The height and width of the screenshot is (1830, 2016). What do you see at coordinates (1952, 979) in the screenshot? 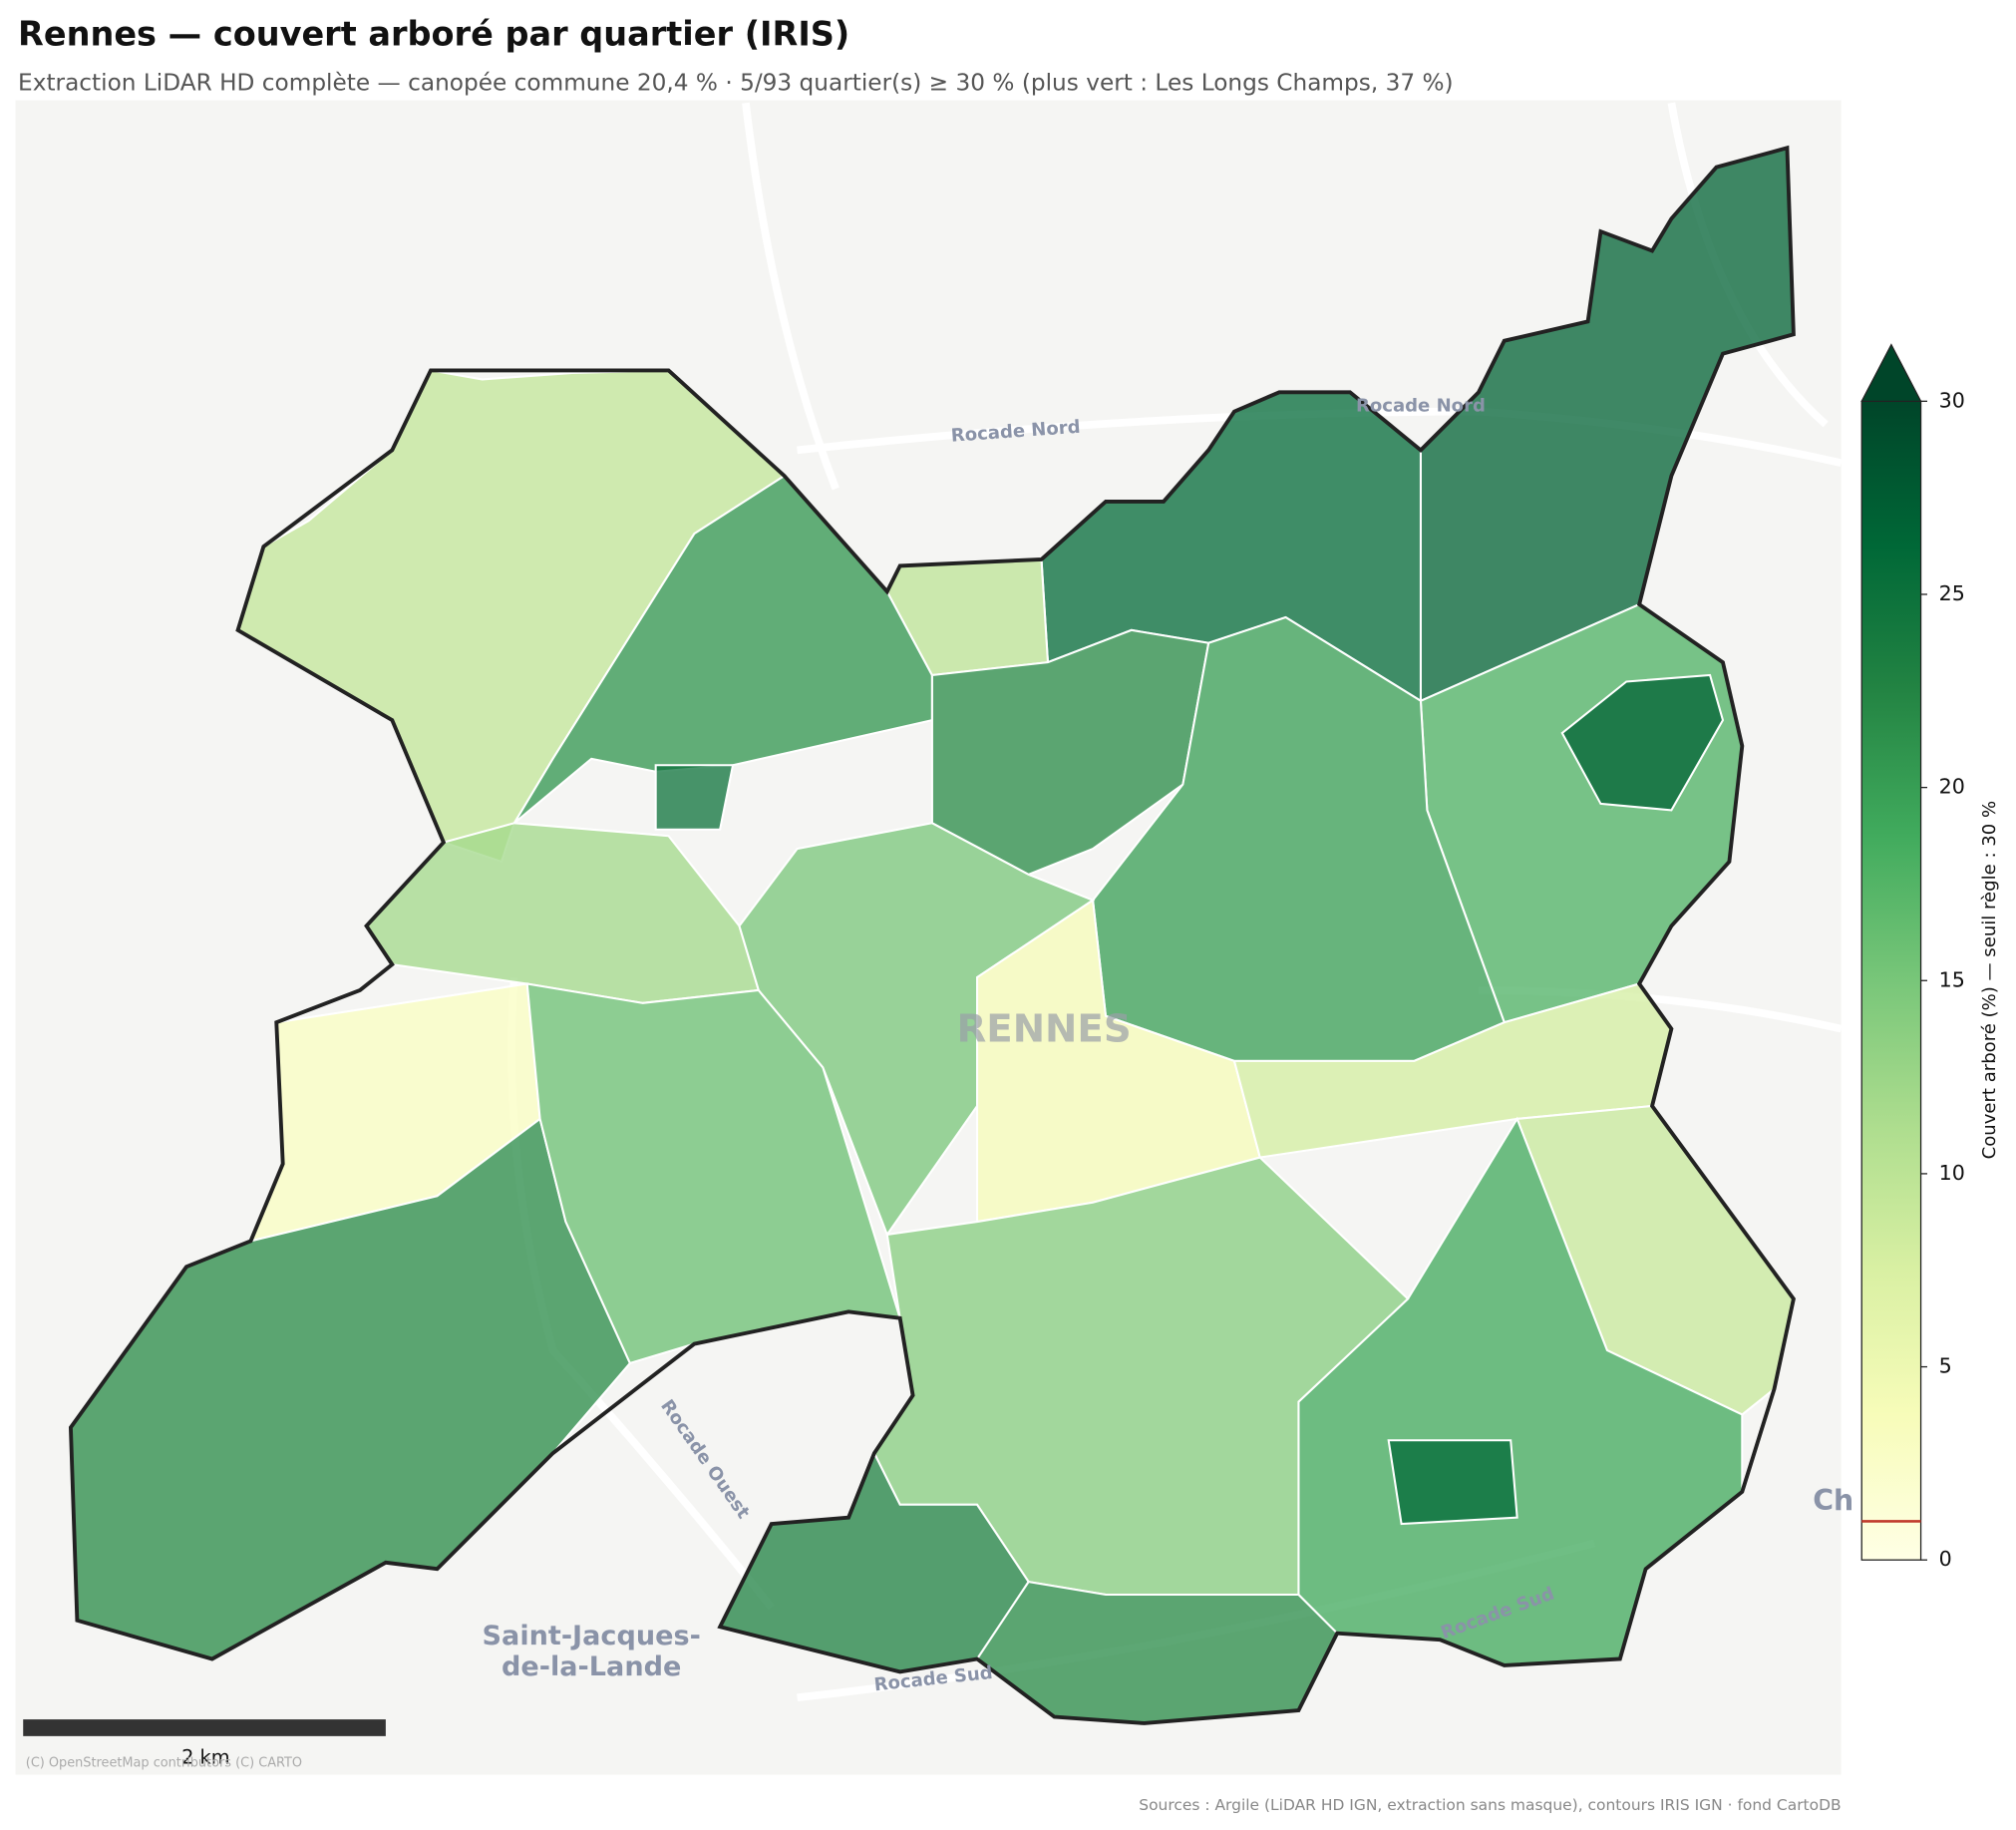
I see `colorbar-tick-label: 15` at bounding box center [1952, 979].